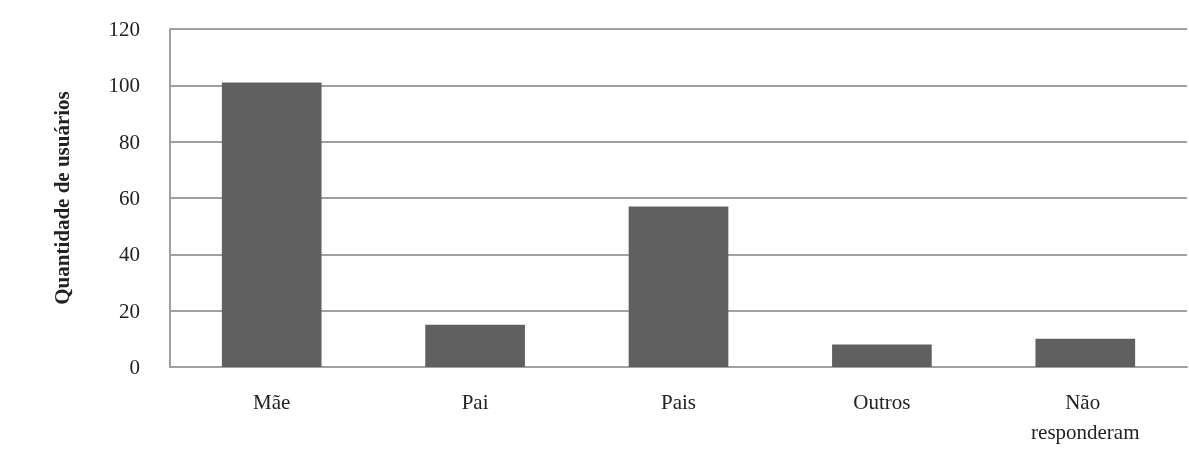 This screenshot has height=457, width=1189. Describe the element at coordinates (678, 402) in the screenshot. I see `x-tick-label: Pais` at that location.